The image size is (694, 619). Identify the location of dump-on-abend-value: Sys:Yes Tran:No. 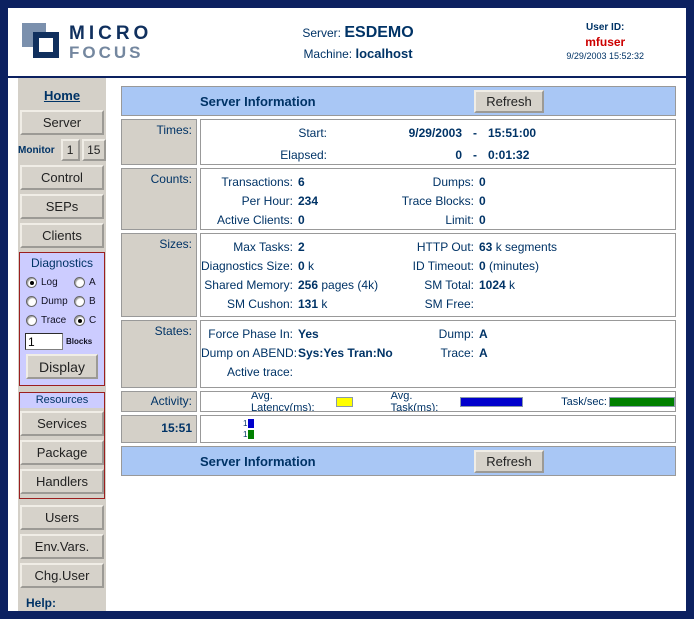
(345, 353).